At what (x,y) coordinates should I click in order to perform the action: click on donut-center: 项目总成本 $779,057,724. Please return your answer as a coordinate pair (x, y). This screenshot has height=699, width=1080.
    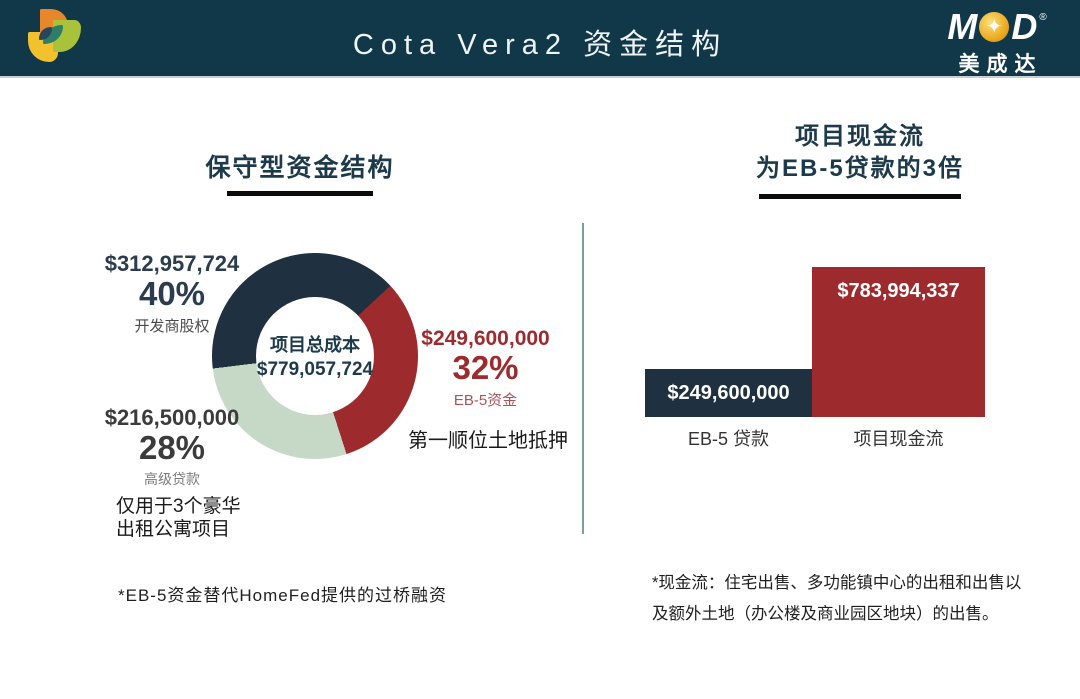
    Looking at the image, I should click on (315, 356).